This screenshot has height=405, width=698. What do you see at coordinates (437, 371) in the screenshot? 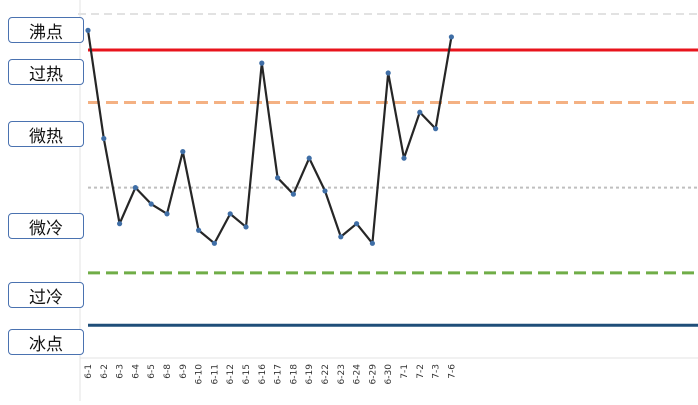
I see `x-tick-label: 7-3` at bounding box center [437, 371].